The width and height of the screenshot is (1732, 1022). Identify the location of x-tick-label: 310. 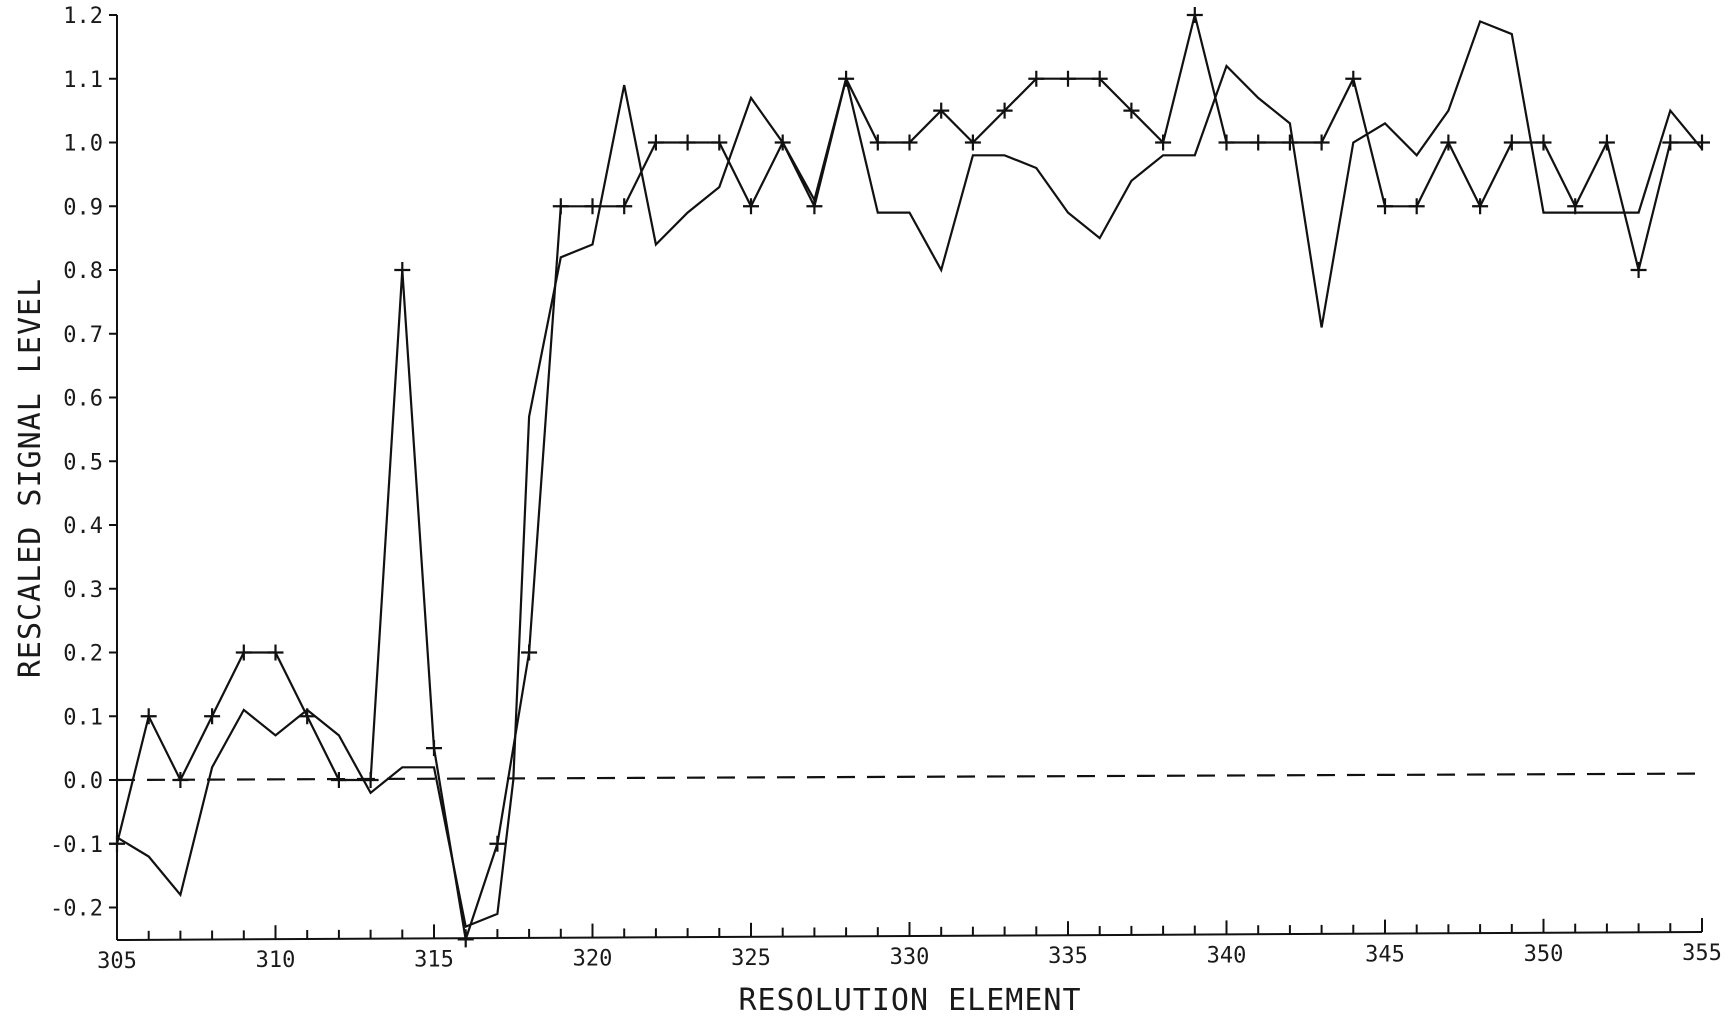
(276, 960).